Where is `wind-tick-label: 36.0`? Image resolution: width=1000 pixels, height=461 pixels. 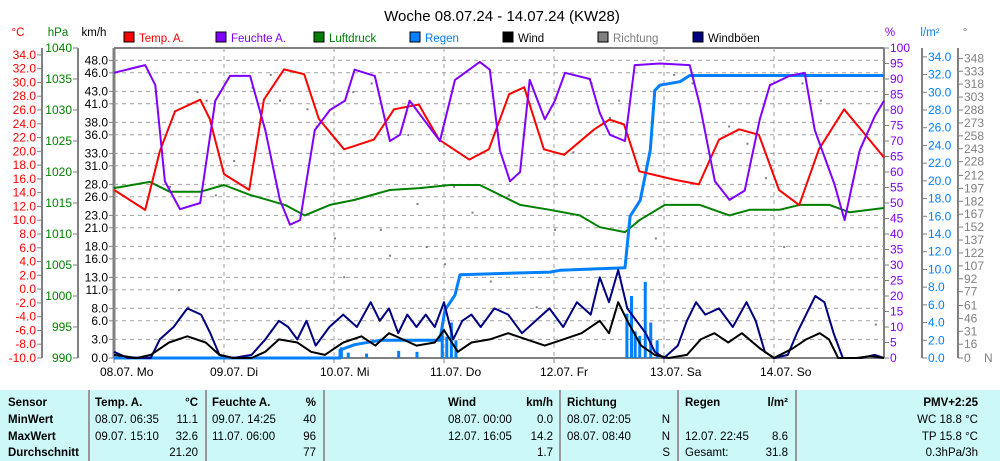 wind-tick-label: 36.0 is located at coordinates (97, 135).